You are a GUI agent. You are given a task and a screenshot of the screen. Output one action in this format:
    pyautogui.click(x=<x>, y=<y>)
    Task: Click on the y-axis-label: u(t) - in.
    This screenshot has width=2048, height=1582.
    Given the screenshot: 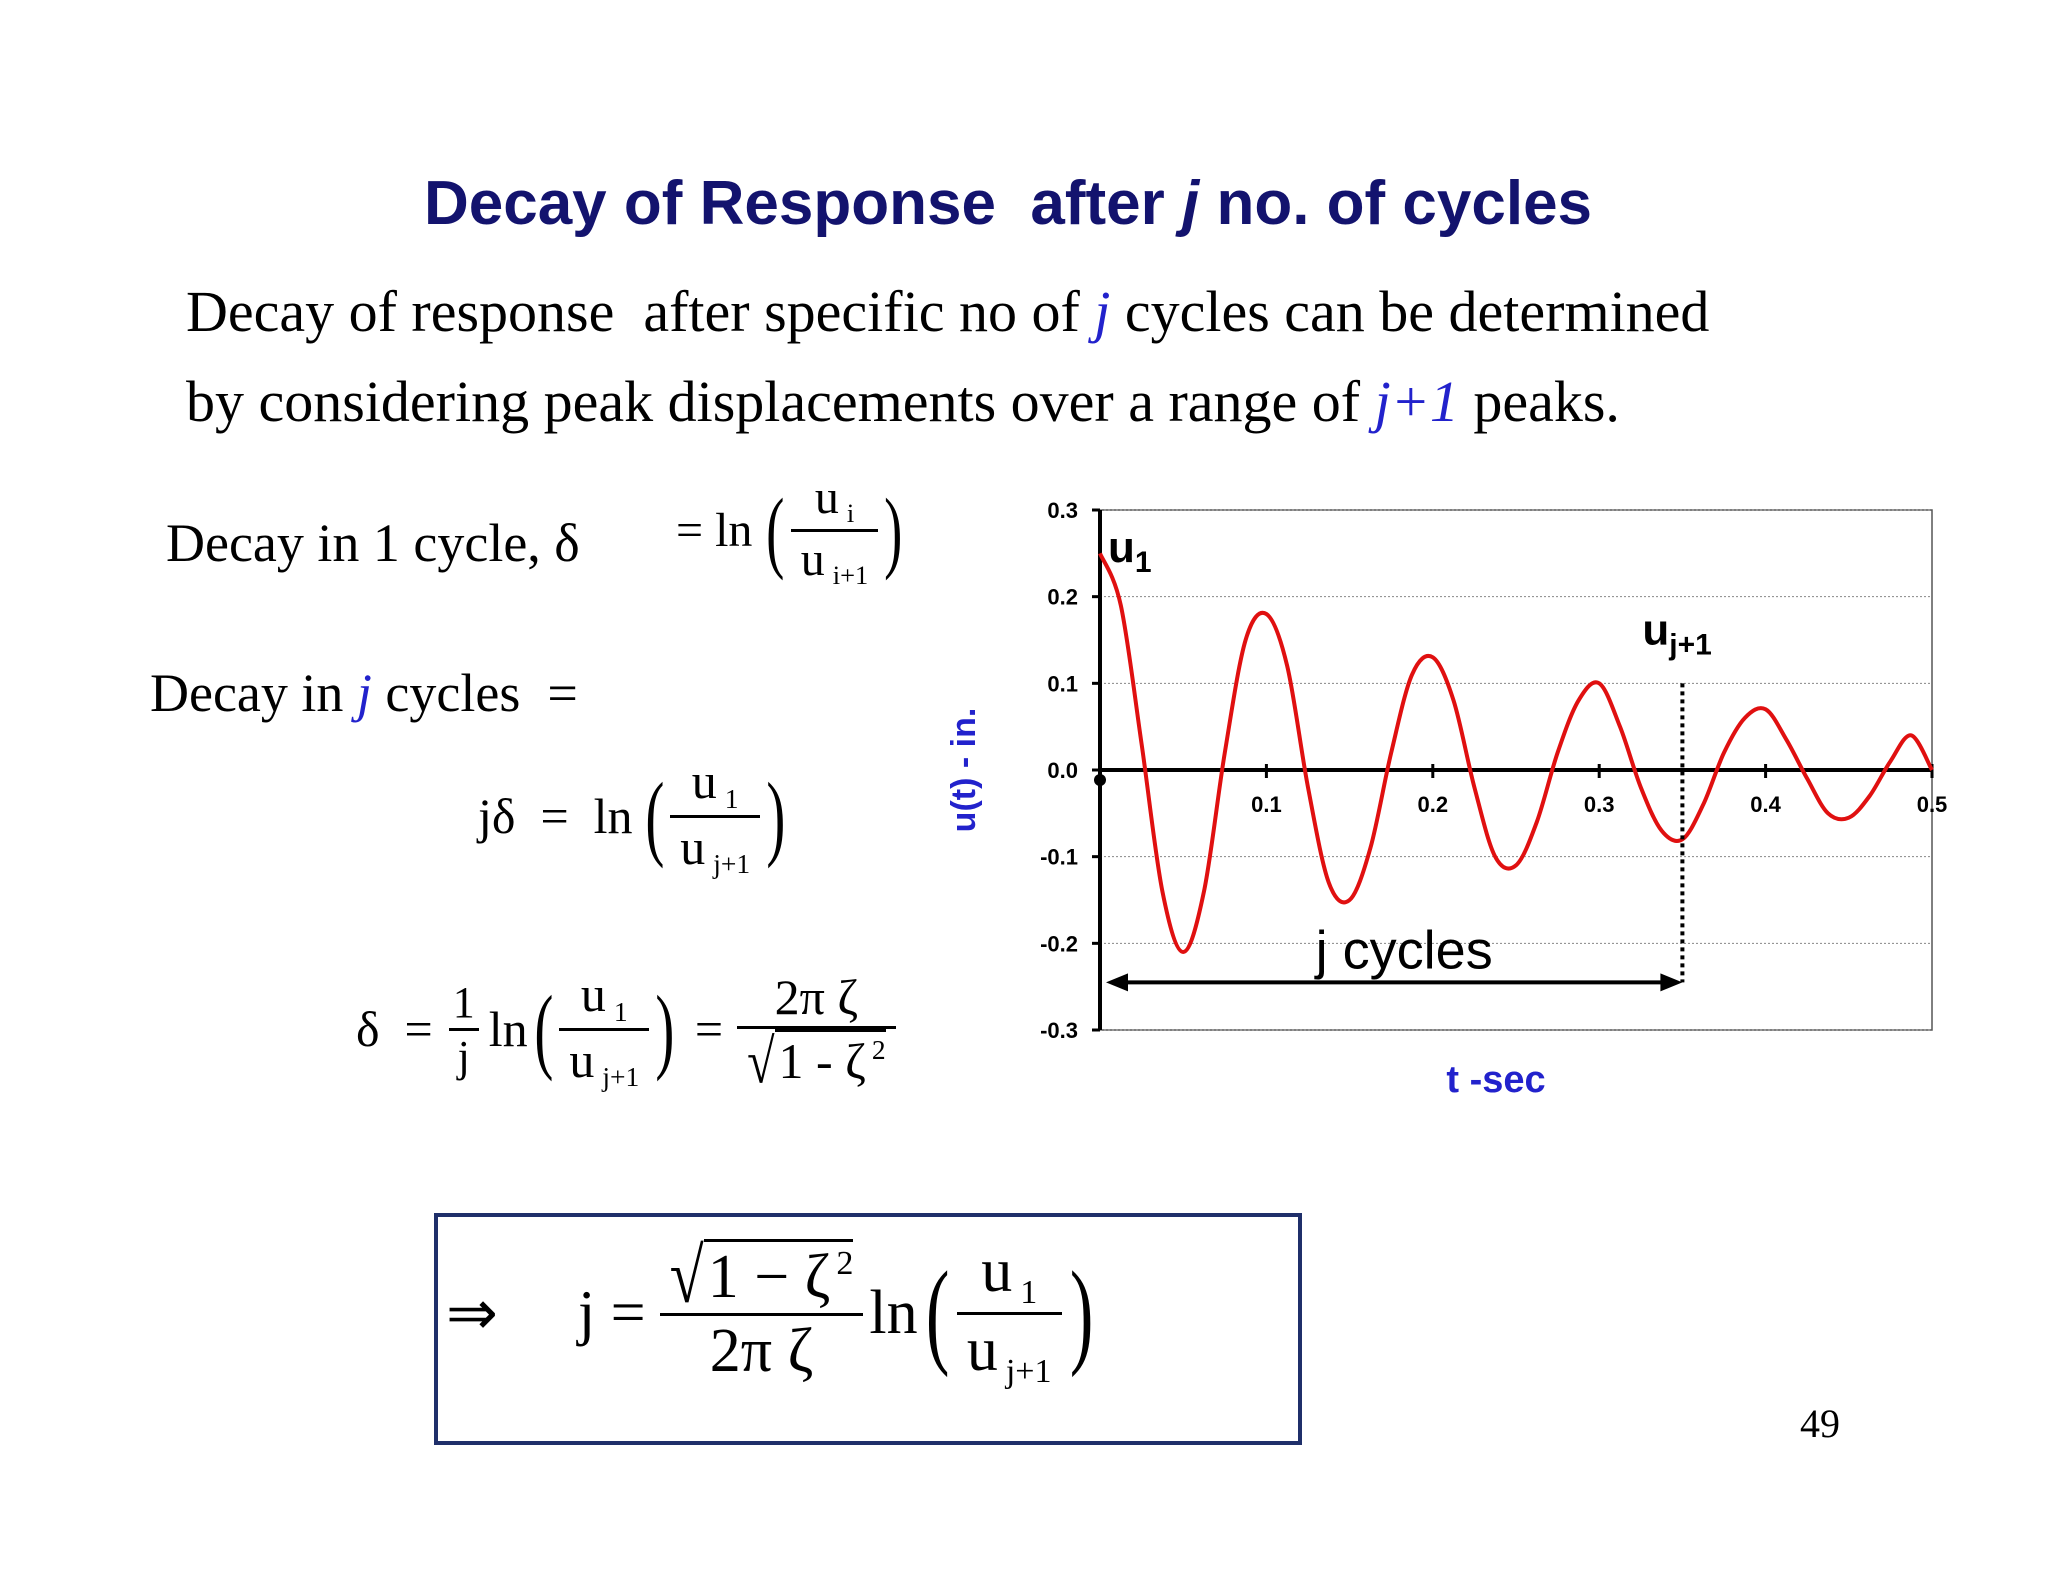 What is the action you would take?
    pyautogui.click(x=964, y=770)
    